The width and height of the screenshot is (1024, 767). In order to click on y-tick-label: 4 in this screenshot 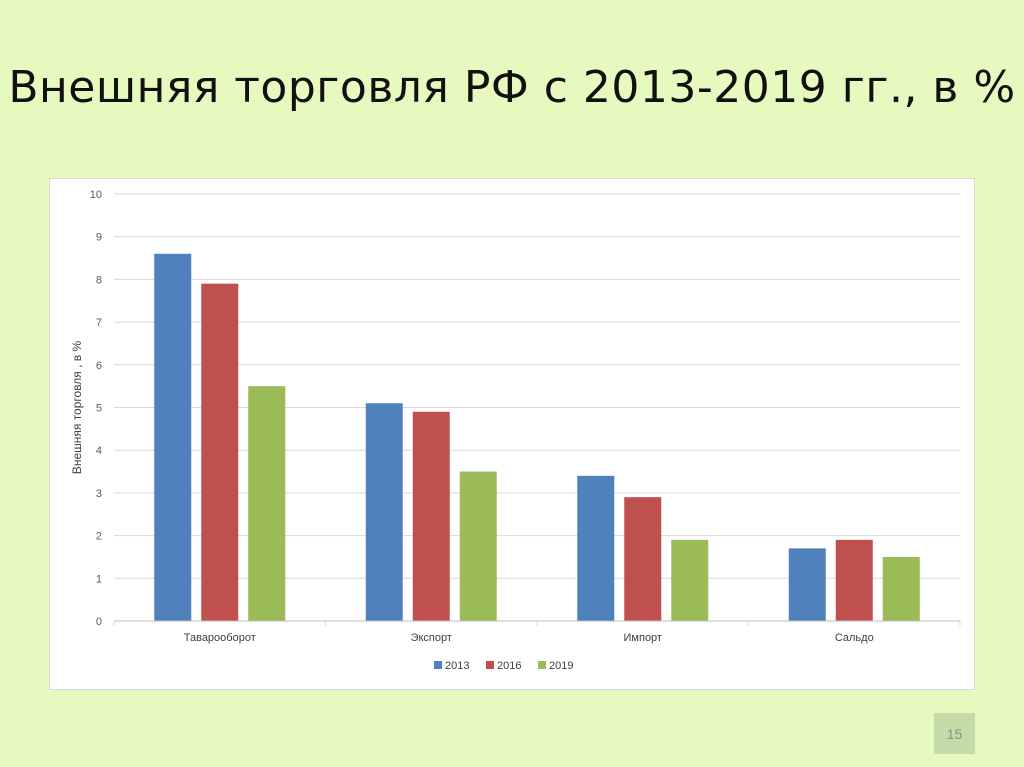, I will do `click(99, 451)`.